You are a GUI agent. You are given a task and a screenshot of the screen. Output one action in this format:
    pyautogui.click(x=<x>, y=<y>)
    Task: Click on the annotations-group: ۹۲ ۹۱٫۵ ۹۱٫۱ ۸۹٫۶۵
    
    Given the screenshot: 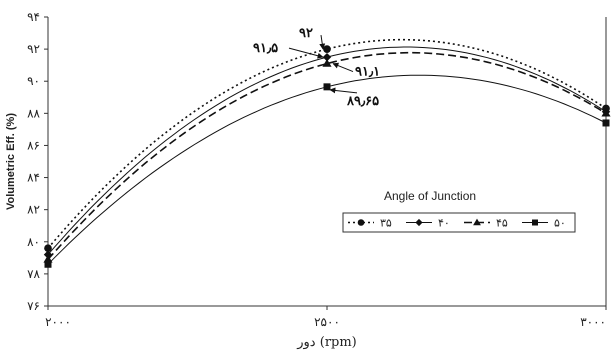 What is the action you would take?
    pyautogui.click(x=316, y=67)
    